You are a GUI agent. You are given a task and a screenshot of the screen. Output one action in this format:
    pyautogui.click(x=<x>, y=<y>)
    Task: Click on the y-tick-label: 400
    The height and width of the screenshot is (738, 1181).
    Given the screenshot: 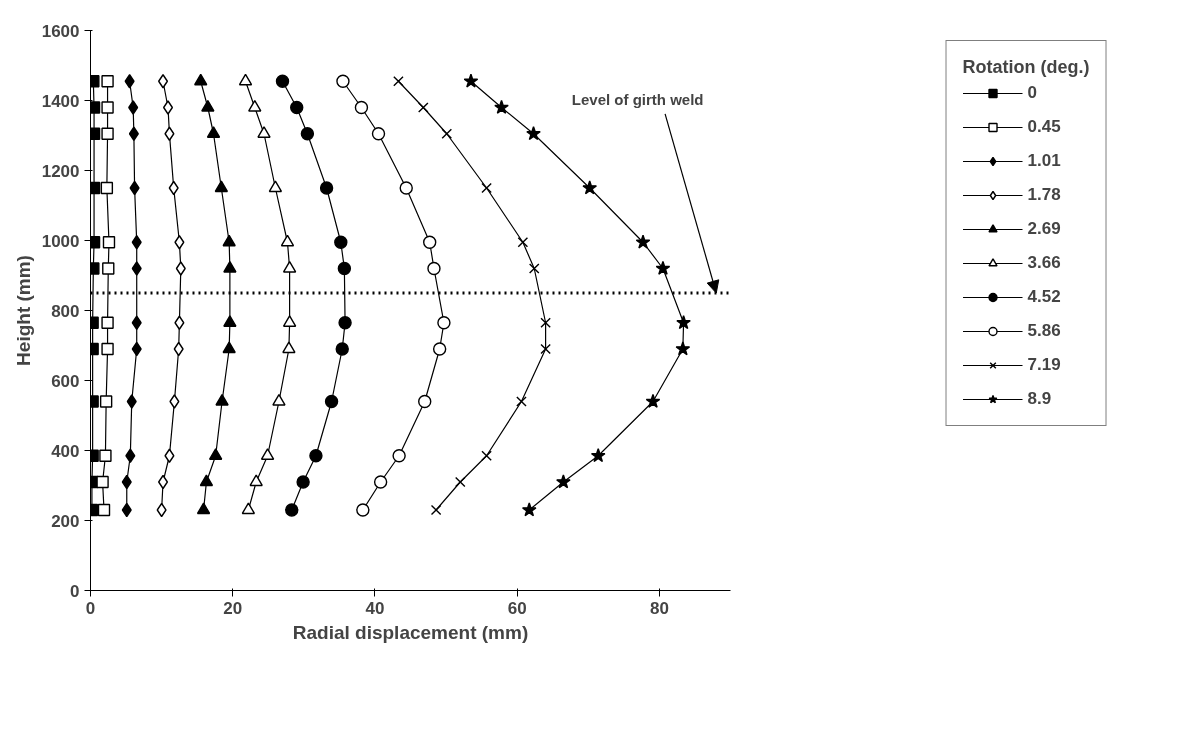 What is the action you would take?
    pyautogui.click(x=65, y=451)
    